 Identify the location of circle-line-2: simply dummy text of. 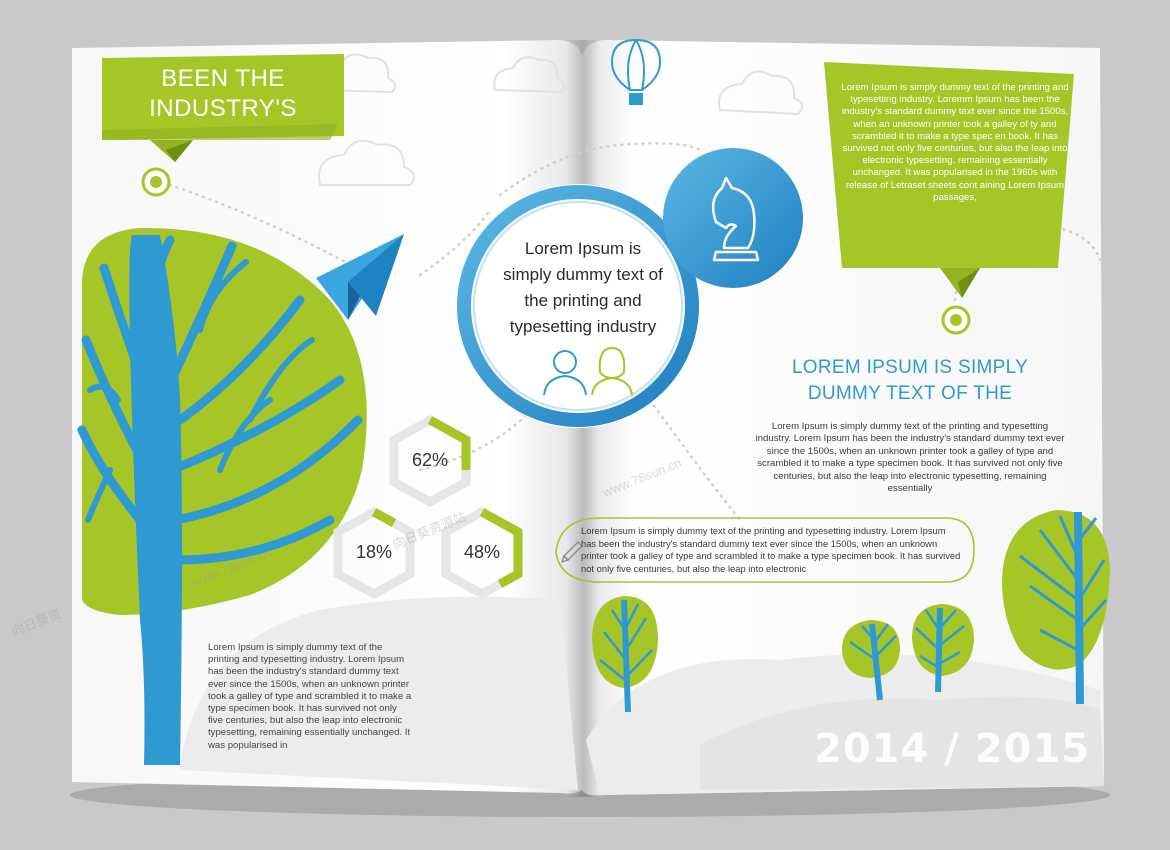
(583, 274).